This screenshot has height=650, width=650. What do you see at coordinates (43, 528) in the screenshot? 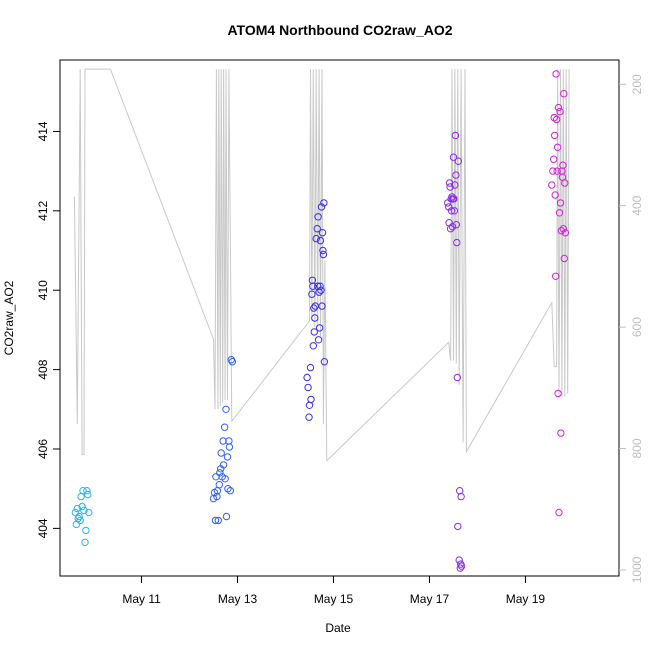
I see `y-tick-label-1: 404` at bounding box center [43, 528].